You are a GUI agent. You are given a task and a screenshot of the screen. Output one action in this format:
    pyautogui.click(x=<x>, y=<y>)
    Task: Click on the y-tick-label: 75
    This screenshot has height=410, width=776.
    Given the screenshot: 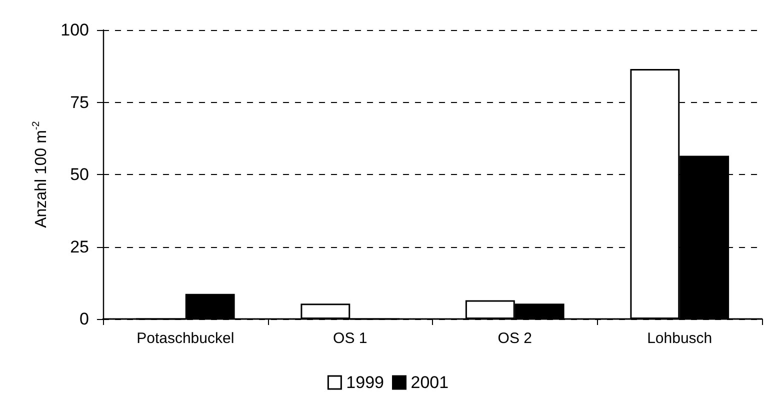 What is the action you would take?
    pyautogui.click(x=79, y=102)
    